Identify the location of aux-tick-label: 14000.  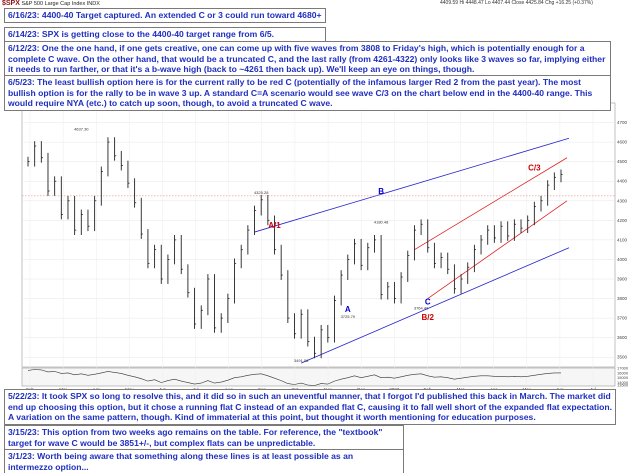
(623, 382).